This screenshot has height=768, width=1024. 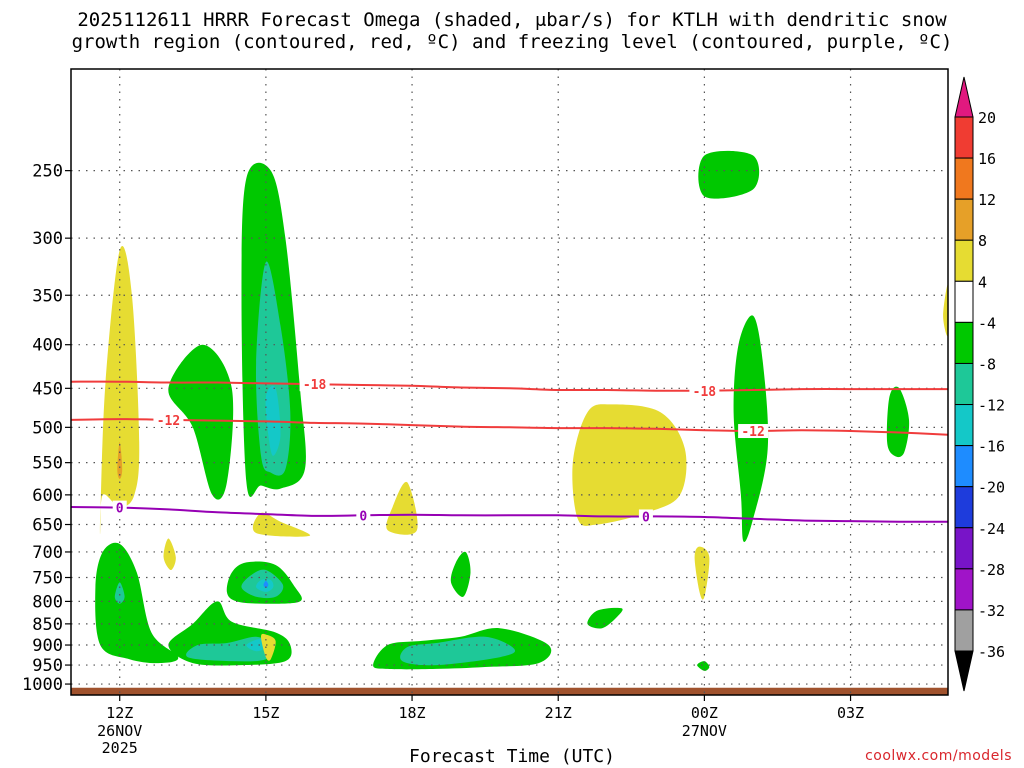 I want to click on x-tick-label: 12Z, so click(x=119, y=713).